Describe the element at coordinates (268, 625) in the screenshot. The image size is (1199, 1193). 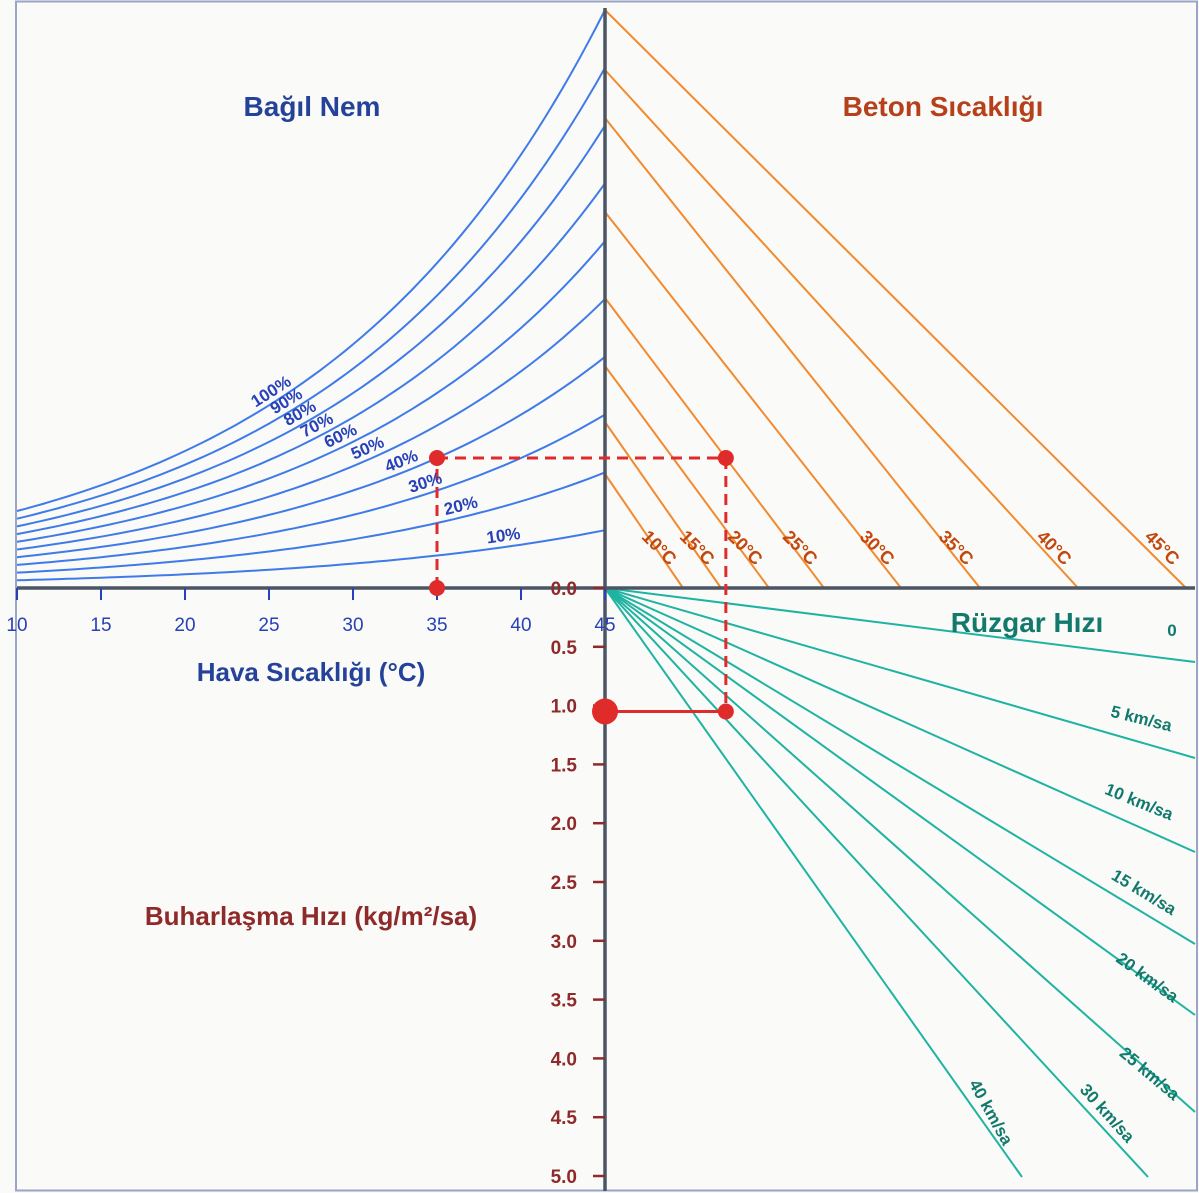
I see `air-temp-tick-label-25: 25` at that location.